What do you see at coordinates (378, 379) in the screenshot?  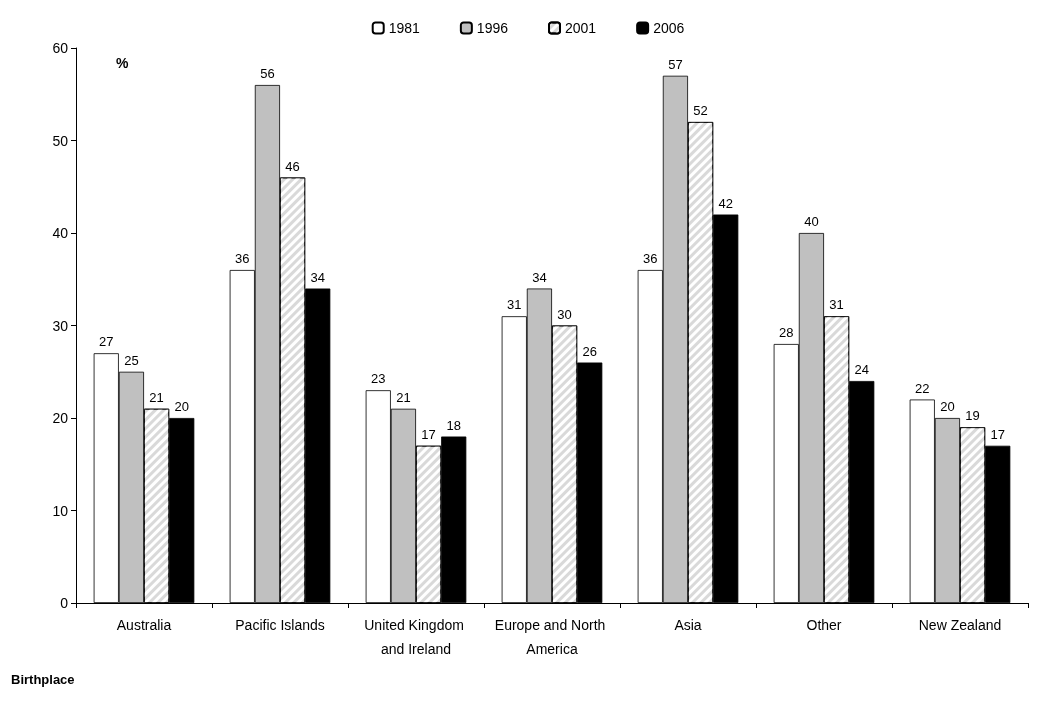 I see `data-label: 23` at bounding box center [378, 379].